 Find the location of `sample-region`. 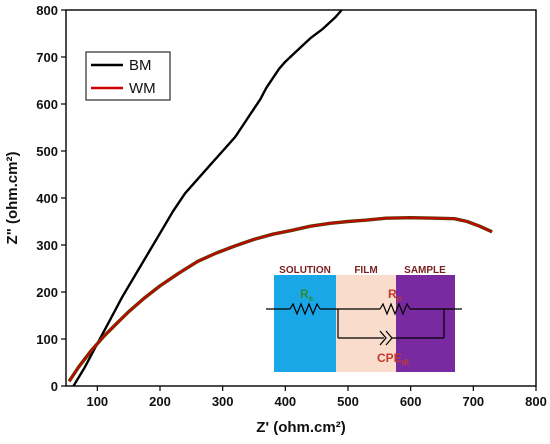

sample-region is located at coordinates (425, 323).